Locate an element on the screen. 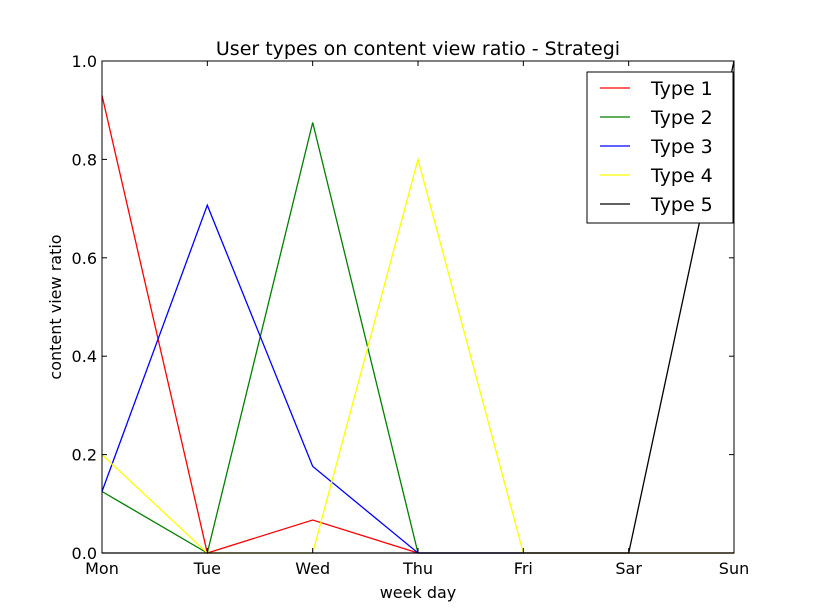  legend-label: Type 5 is located at coordinates (681, 205).